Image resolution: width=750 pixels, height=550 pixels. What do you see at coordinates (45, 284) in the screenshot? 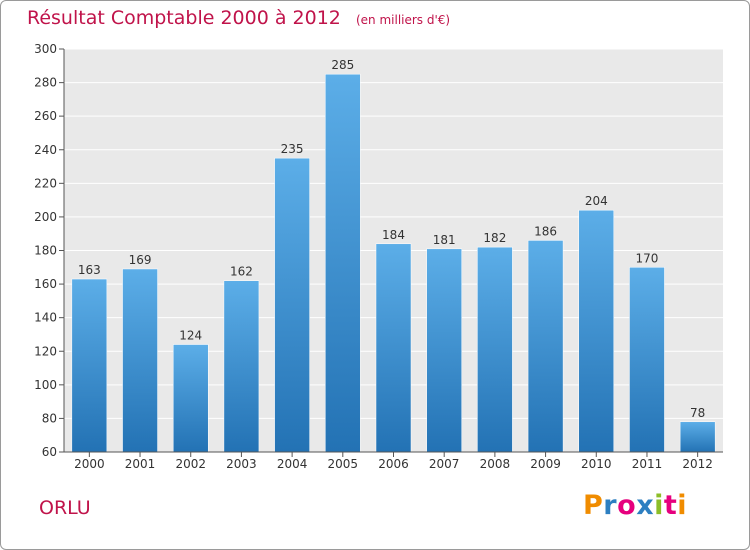
I see `y-tick-label: 160` at bounding box center [45, 284].